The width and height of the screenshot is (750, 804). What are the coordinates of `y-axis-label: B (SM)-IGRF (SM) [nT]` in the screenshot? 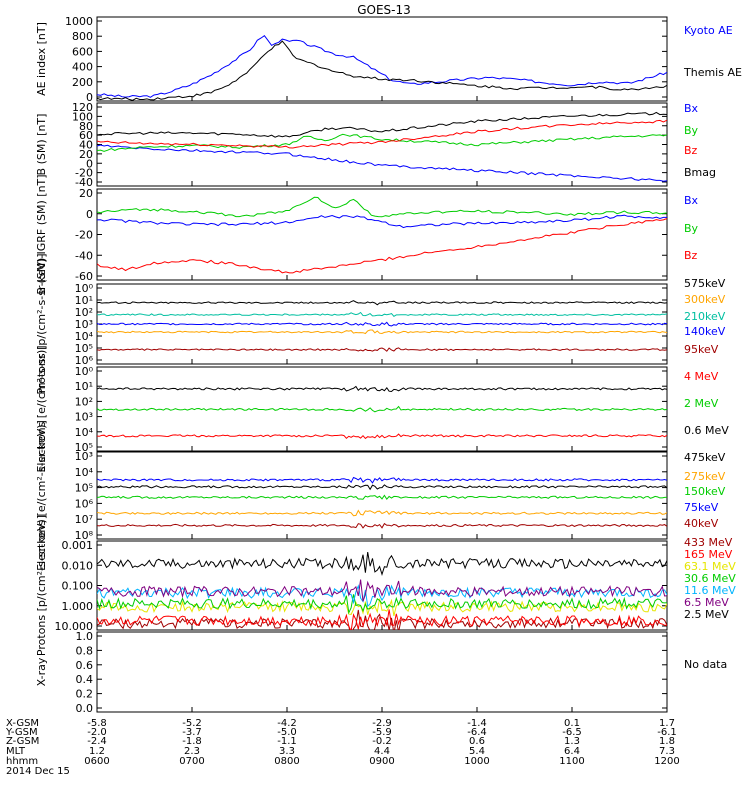 It's located at (41, 234).